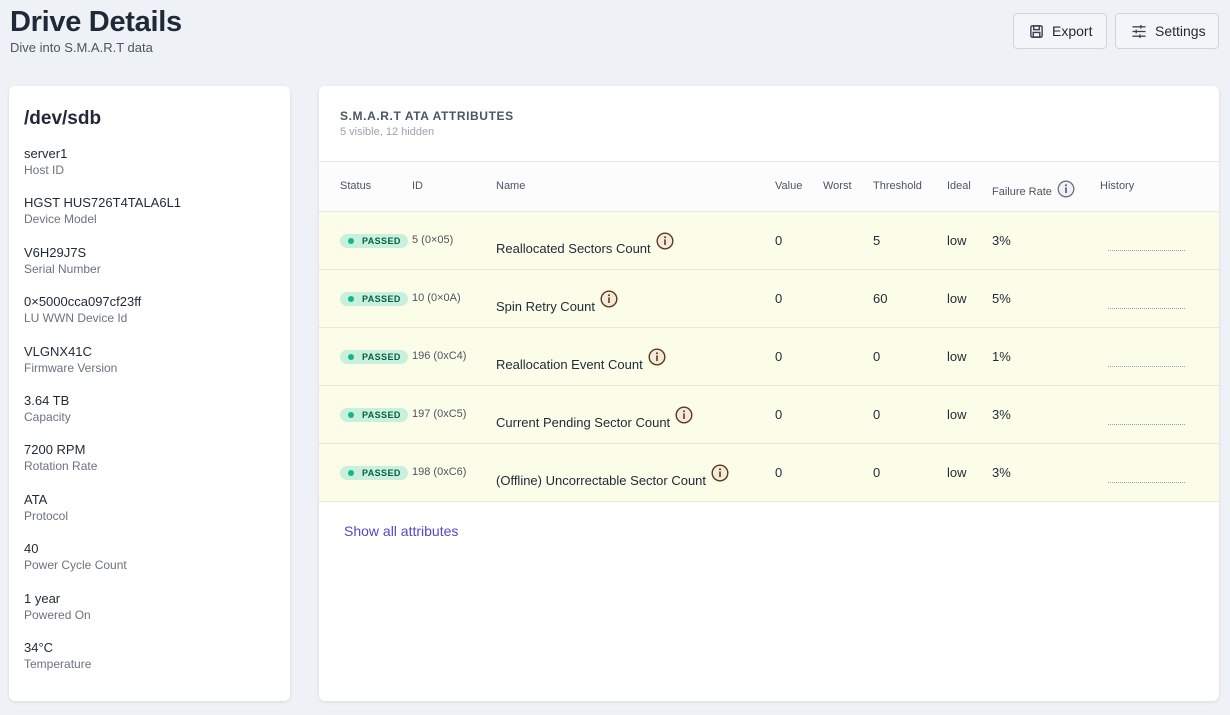 The height and width of the screenshot is (715, 1230). I want to click on drive-field-label: Powered On, so click(57, 614).